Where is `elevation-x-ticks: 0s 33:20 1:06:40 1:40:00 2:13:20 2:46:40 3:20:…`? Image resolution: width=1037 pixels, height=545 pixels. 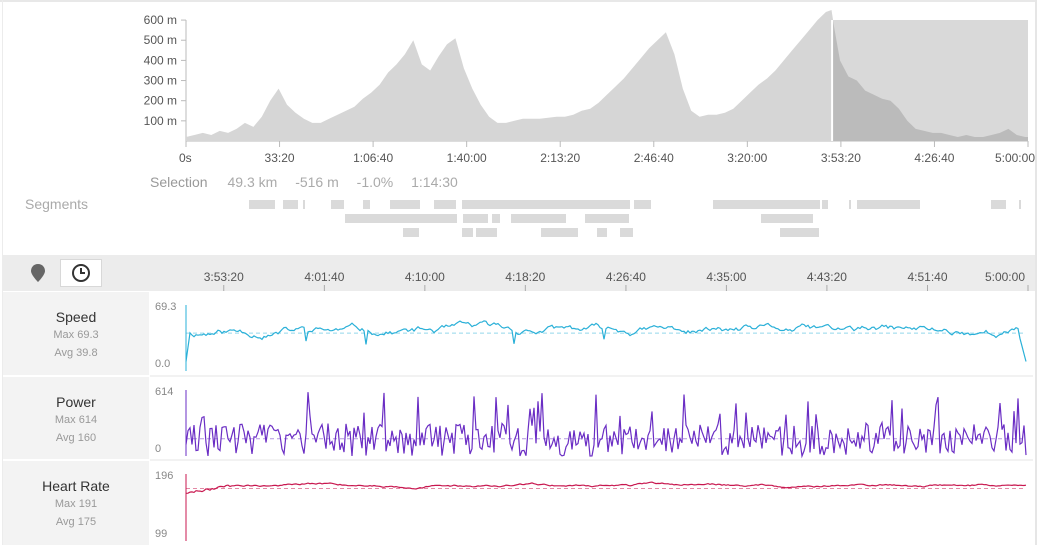 elevation-x-ticks: 0s 33:20 1:06:40 1:40:00 2:13:20 2:46:40 3:20:… is located at coordinates (607, 153).